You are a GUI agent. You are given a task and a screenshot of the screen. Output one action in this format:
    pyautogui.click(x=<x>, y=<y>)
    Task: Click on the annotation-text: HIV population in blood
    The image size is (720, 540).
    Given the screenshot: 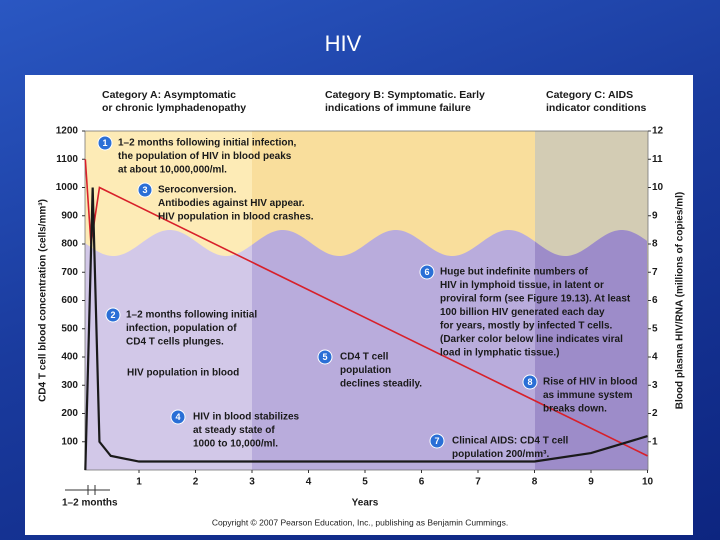 What is the action you would take?
    pyautogui.click(x=183, y=373)
    